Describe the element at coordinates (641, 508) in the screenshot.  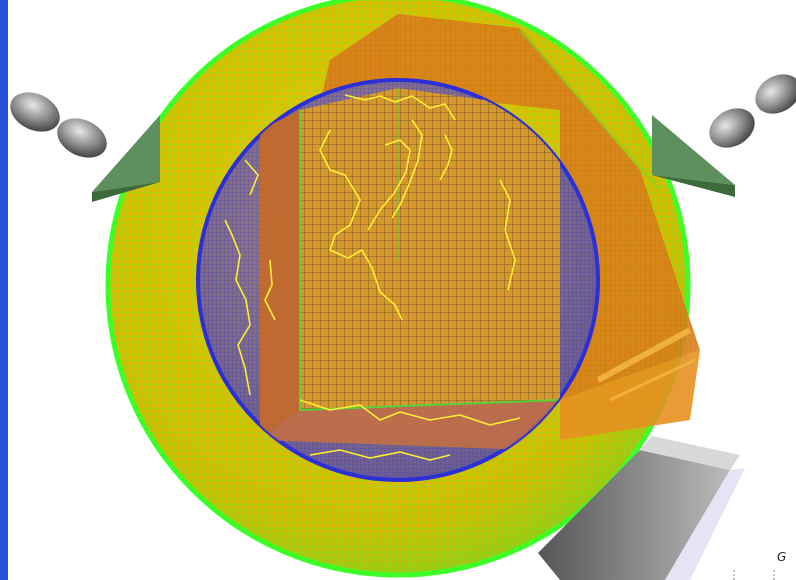
I see `grey-block-icon` at that location.